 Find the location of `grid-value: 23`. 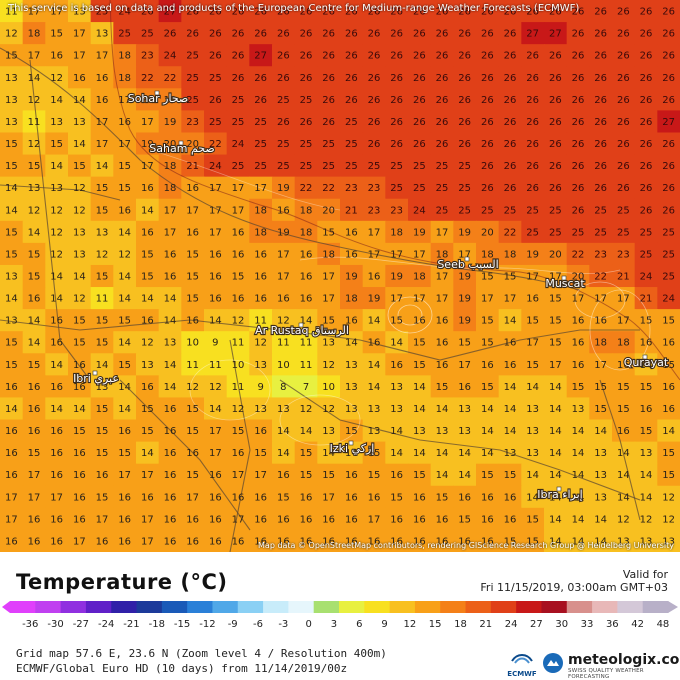

grid-value: 23 is located at coordinates (374, 188).